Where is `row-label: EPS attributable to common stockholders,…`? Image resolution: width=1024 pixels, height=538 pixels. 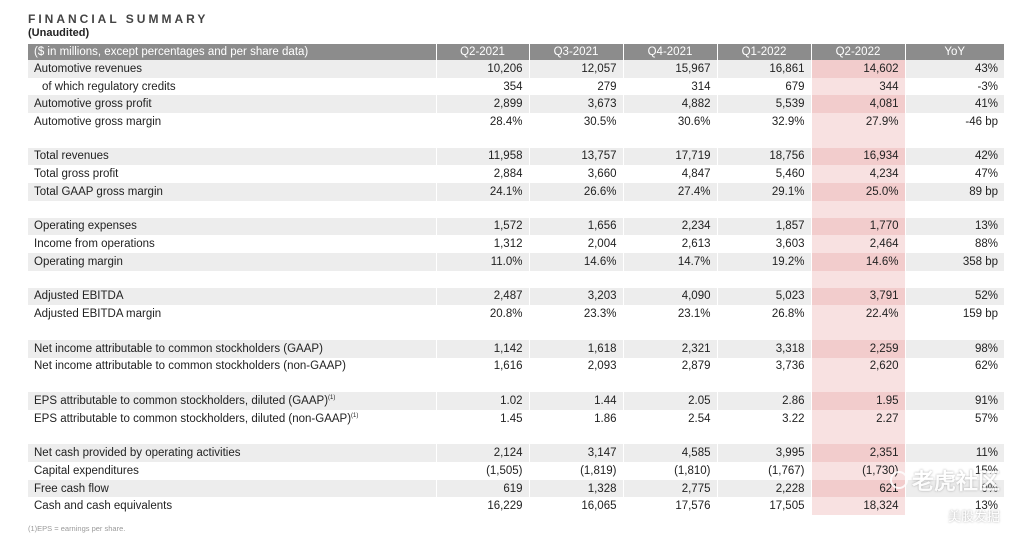
row-label: EPS attributable to common stockholders,… is located at coordinates (232, 401).